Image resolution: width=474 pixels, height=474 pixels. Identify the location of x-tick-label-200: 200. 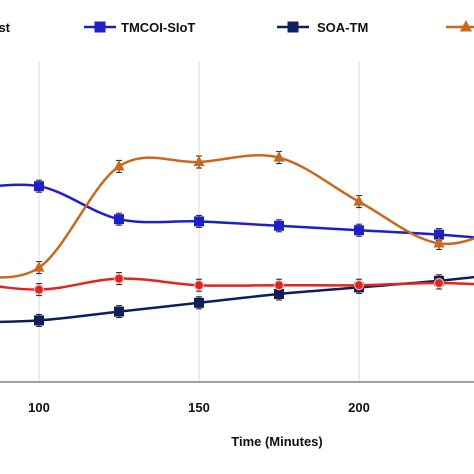
(359, 407).